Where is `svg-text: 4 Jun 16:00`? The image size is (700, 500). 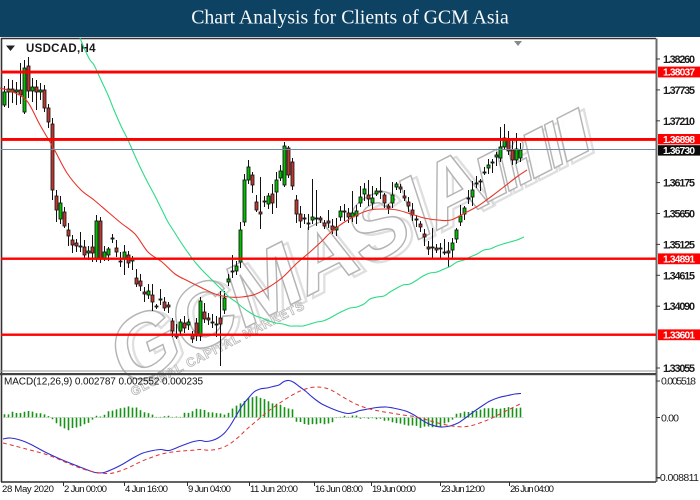 svg-text: 4 Jun 16:00 is located at coordinates (146, 489).